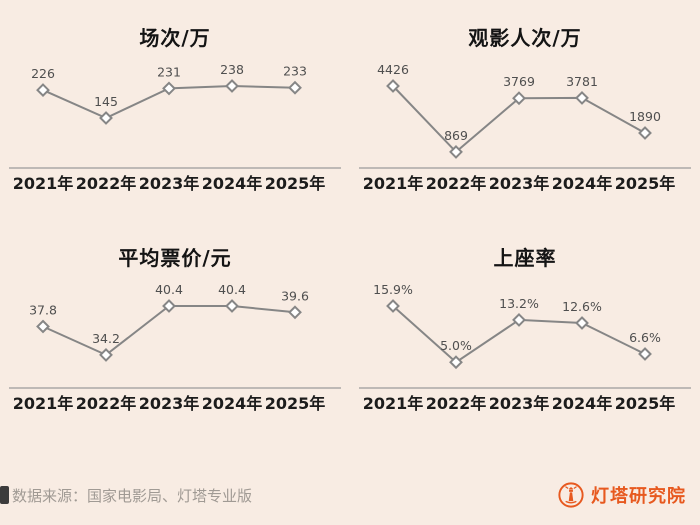 This screenshot has height=525, width=700. I want to click on brand-name: 灯塔研究院, so click(638, 496).